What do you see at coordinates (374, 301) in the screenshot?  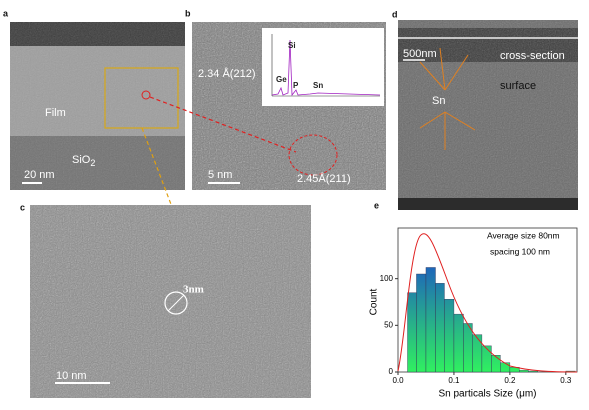 I see `y-axis-label: Count` at bounding box center [374, 301].